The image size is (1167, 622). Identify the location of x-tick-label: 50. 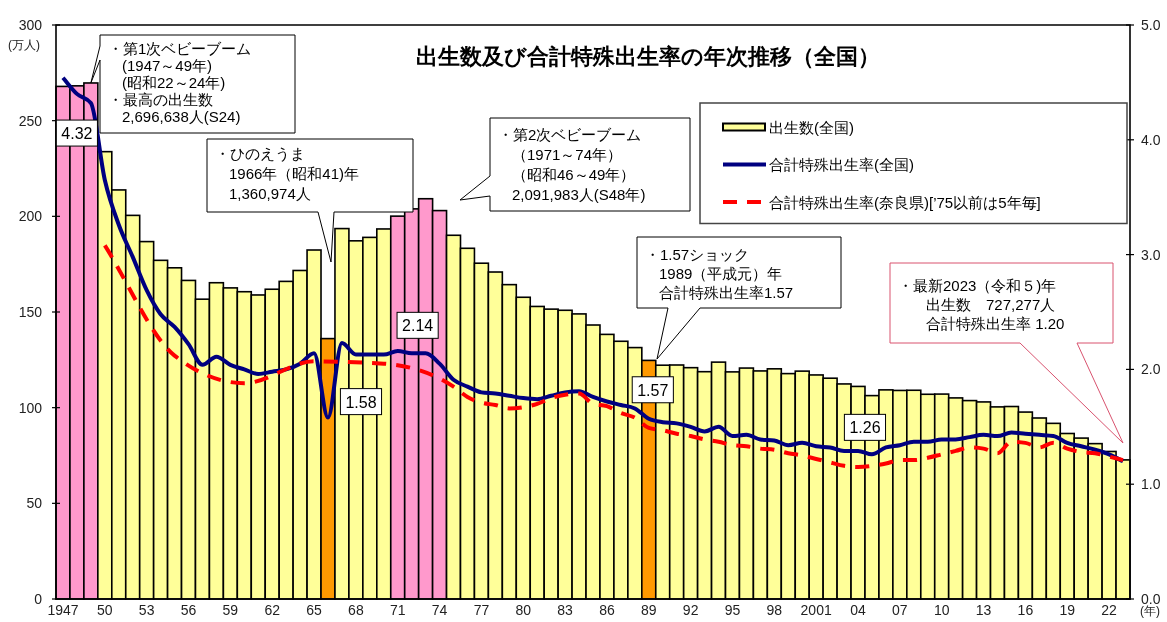
(105, 610).